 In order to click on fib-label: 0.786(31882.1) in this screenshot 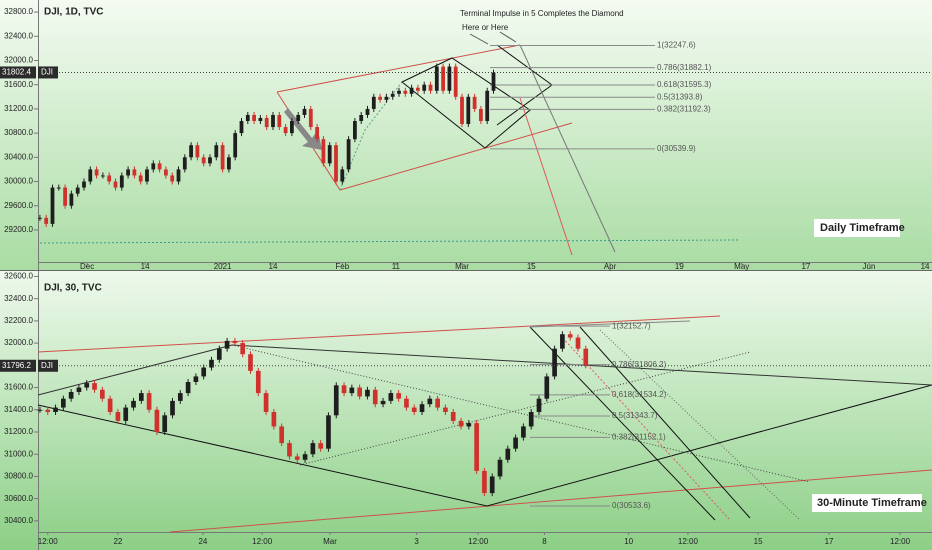, I will do `click(684, 67)`.